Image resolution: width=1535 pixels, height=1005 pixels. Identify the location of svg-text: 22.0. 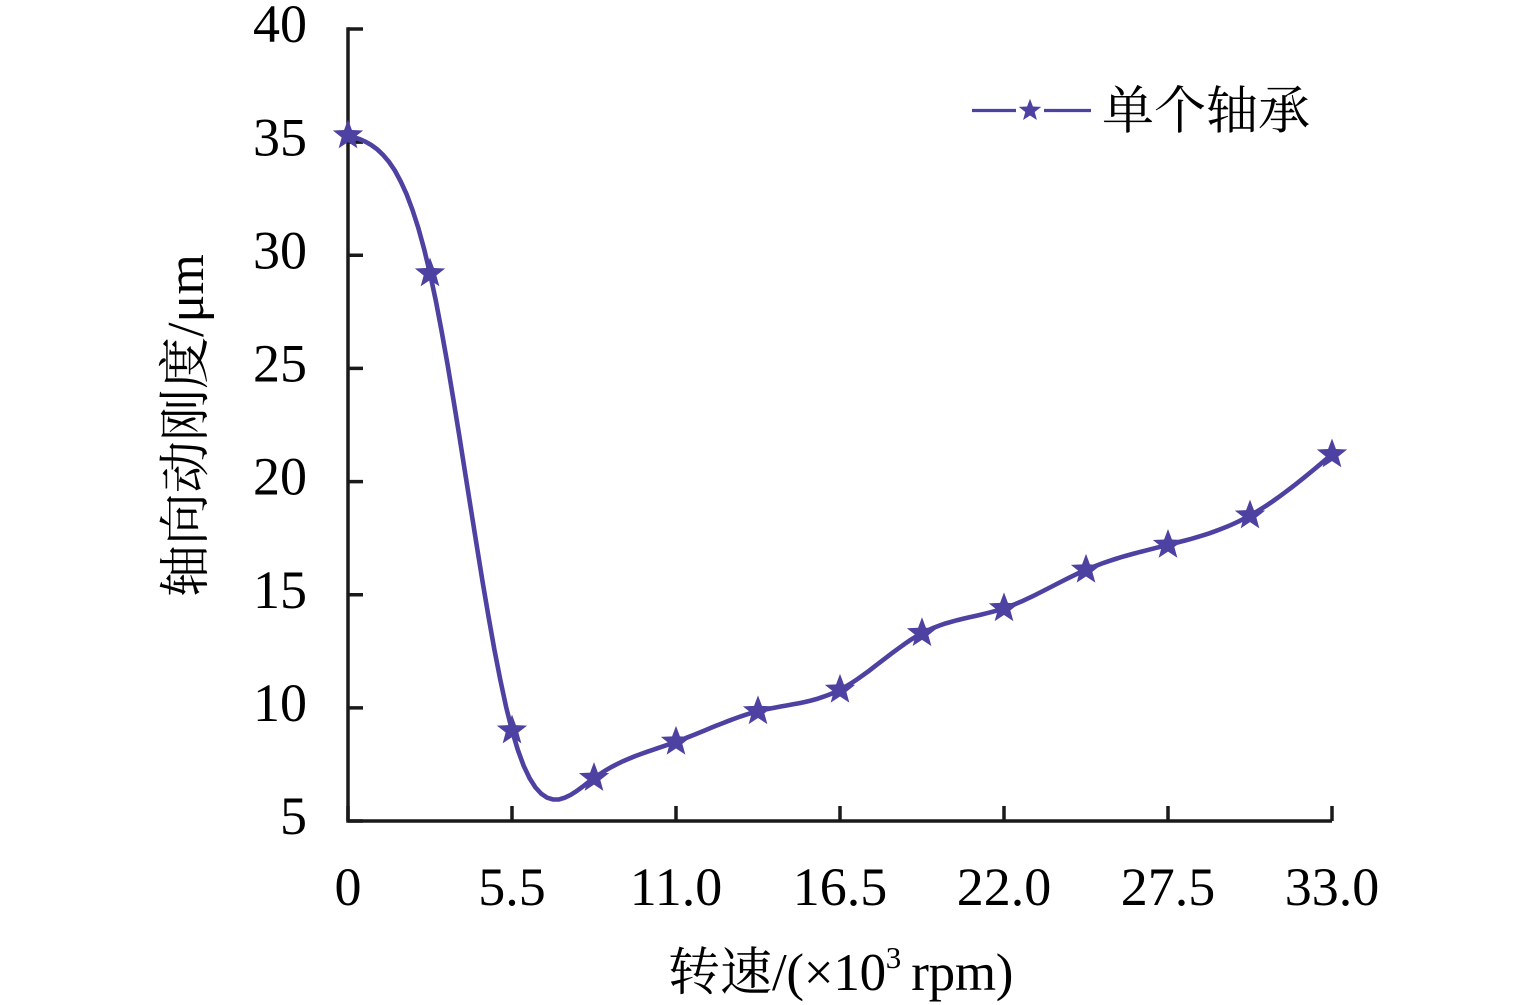
(1004, 887).